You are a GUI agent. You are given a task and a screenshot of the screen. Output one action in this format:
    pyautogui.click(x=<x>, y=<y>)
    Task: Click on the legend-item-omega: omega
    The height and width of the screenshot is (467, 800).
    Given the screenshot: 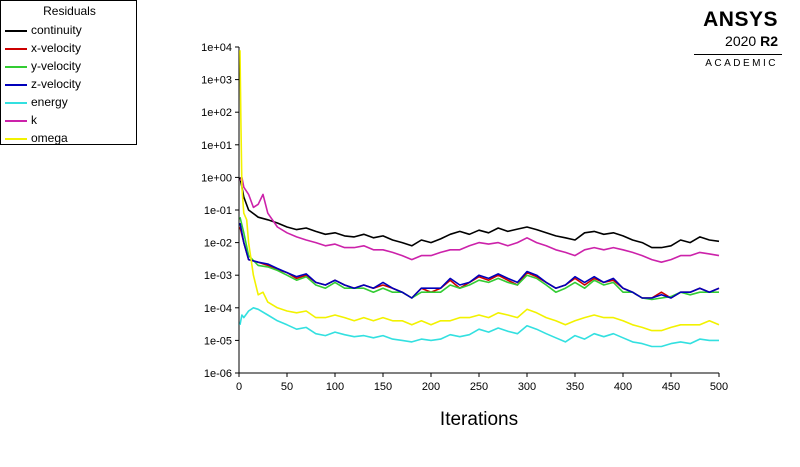 What is the action you would take?
    pyautogui.click(x=69, y=138)
    